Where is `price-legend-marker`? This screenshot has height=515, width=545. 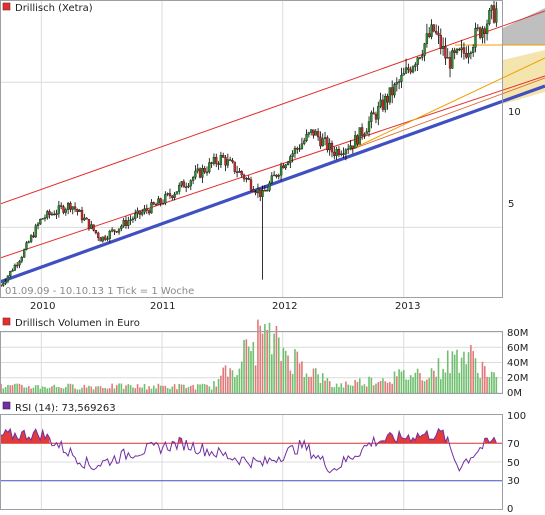 price-legend-marker is located at coordinates (6, 6).